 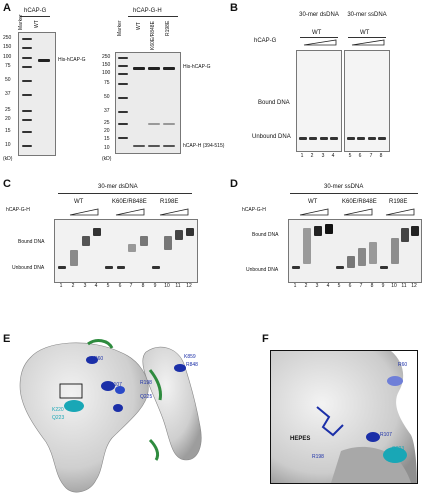 I want to click on panel-d-lane-3: 3, so click(x=317, y=286).